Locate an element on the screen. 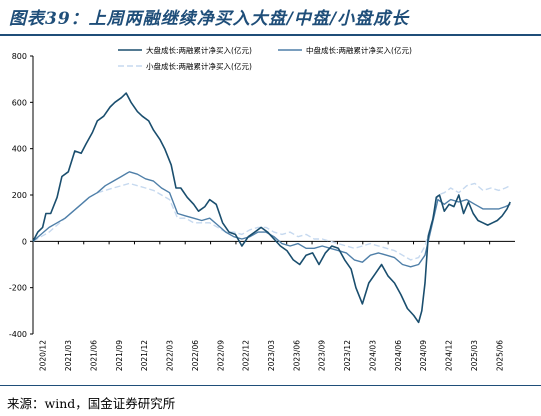 The image size is (541, 416). figure-title-bar: 图表39：上周两融继续净买入大盘/中盘/小盘成长 is located at coordinates (270, 18).